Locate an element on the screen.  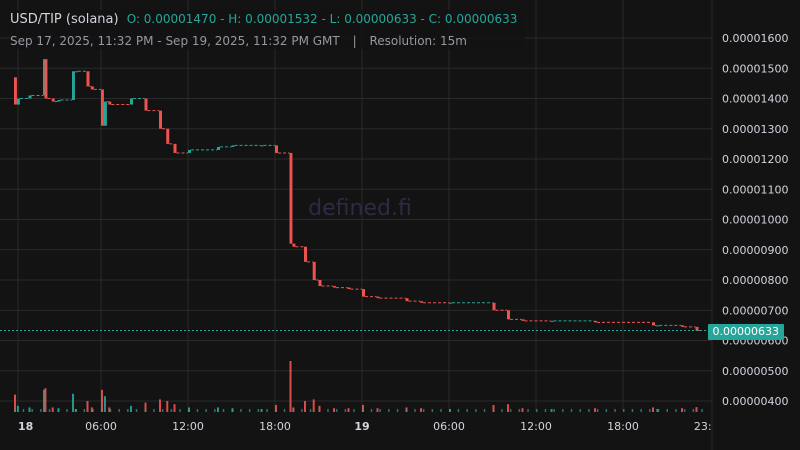
time-axis: 18 06:00 12:00 18:00 19 06:00 12:00 18:00 23: is located at coordinates (365, 426).